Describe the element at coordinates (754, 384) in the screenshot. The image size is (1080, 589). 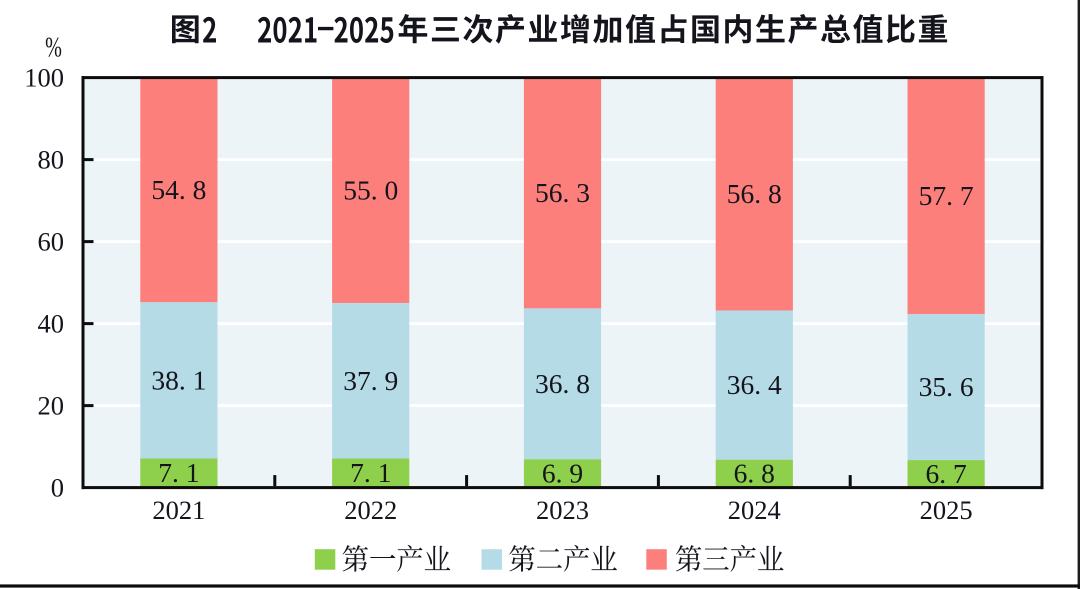
I see `svg-text: 36. 4` at that location.